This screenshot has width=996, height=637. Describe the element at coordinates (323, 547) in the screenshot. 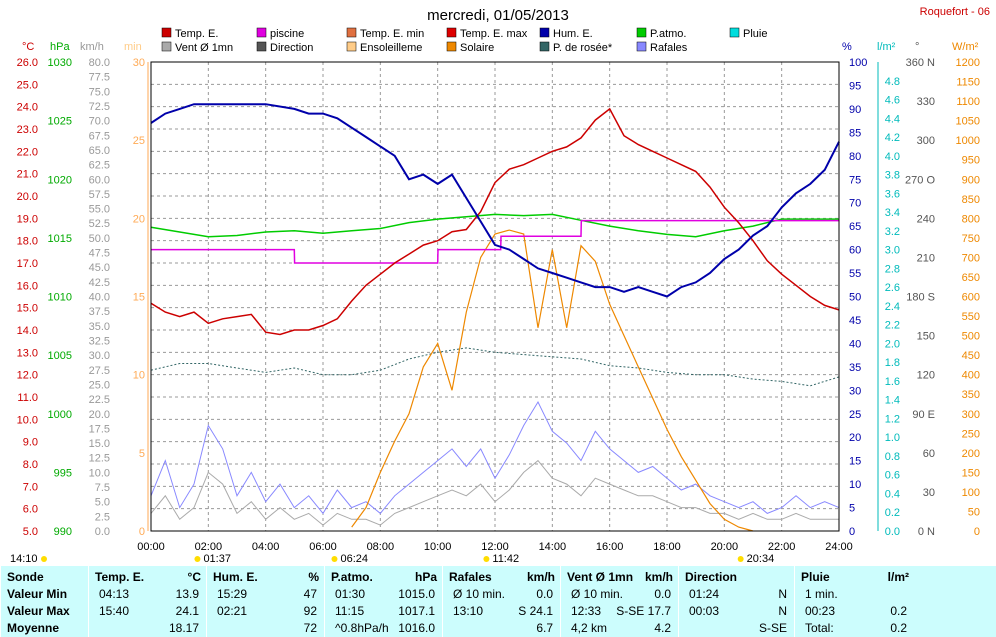

I see `axis-tick-time: 06:00` at that location.